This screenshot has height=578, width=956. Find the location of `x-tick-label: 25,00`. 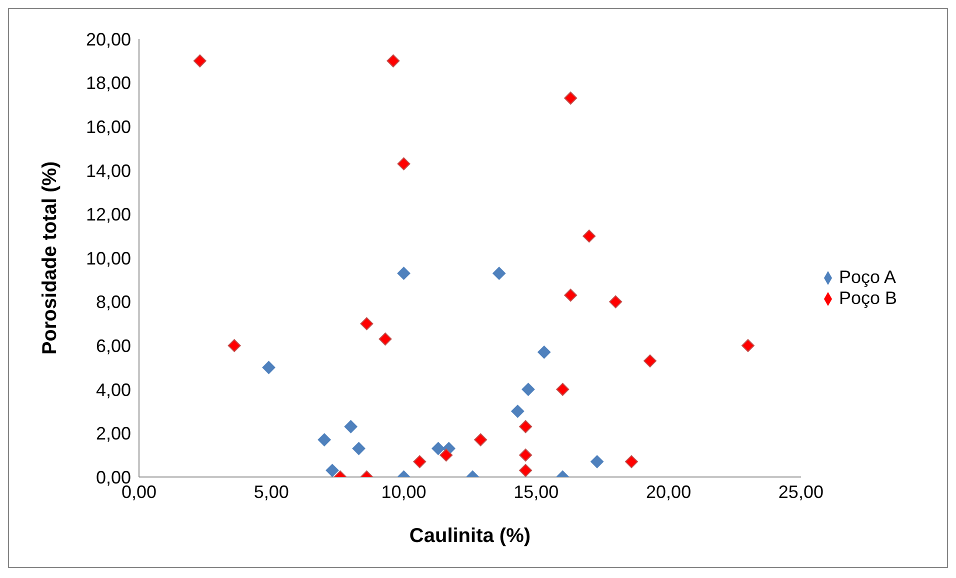

x-tick-label: 25,00 is located at coordinates (801, 492).